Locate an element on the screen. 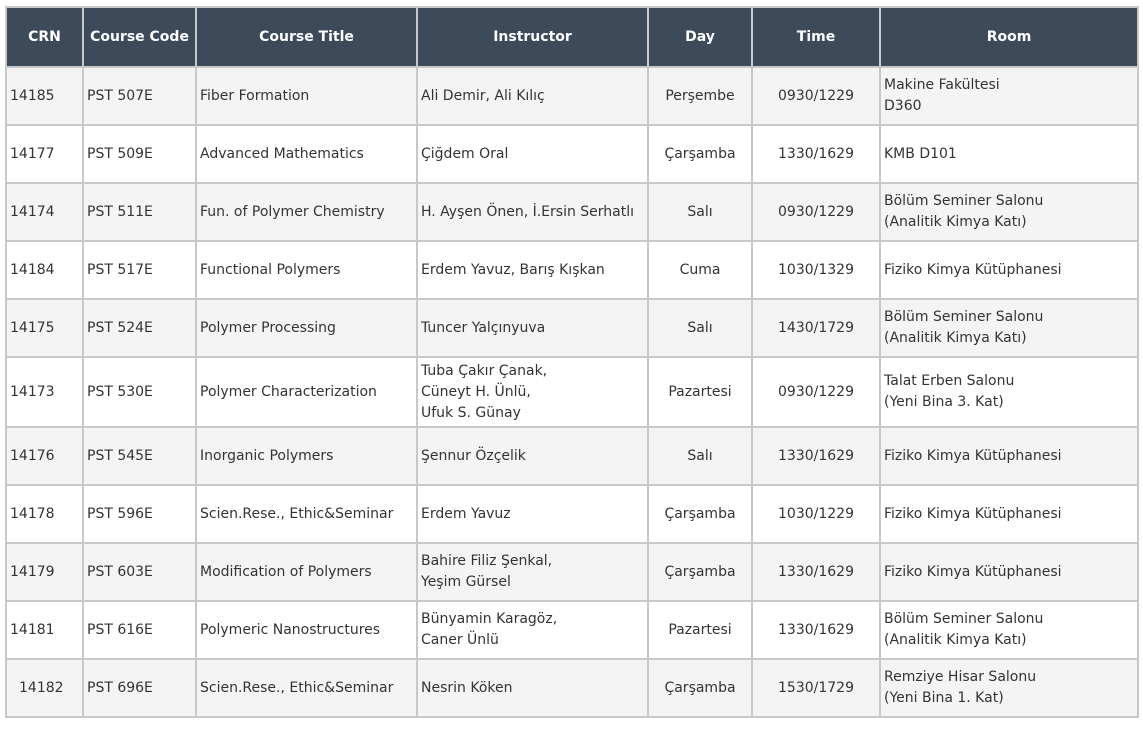  cell-course-title: Fun. of Polymer Chemistry is located at coordinates (306, 212).